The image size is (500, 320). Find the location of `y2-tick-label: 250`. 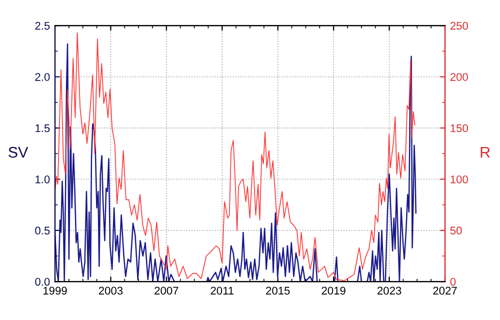

y2-tick-label: 250 is located at coordinates (459, 26).